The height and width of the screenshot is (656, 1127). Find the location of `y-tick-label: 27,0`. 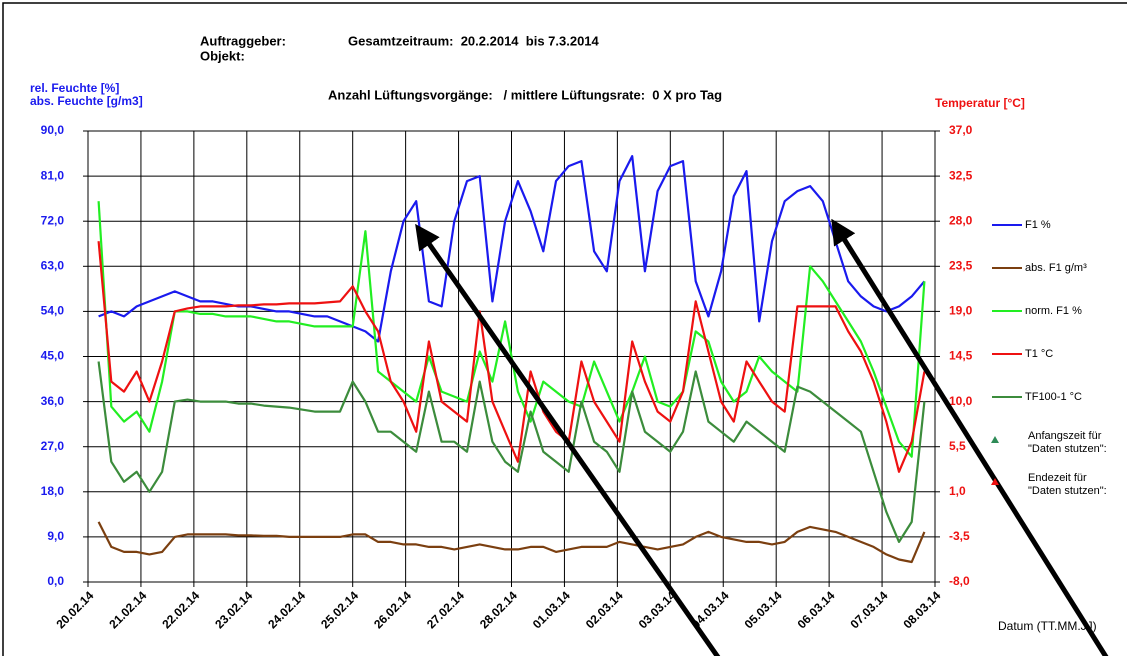

y-tick-label: 27,0 is located at coordinates (53, 446).